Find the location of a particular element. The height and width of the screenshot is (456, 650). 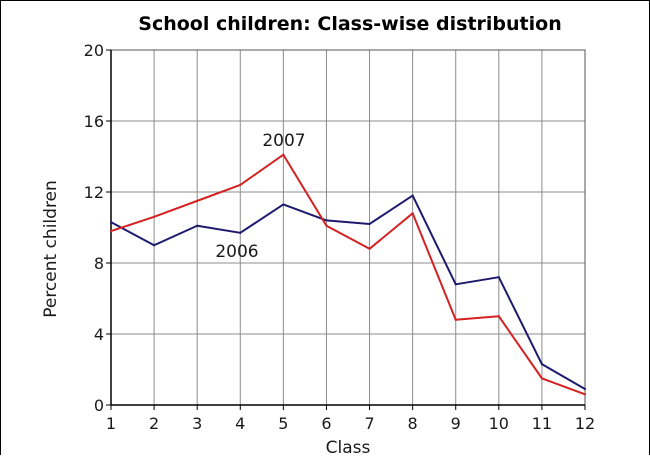

y-tick-label: 16 is located at coordinates (94, 121).